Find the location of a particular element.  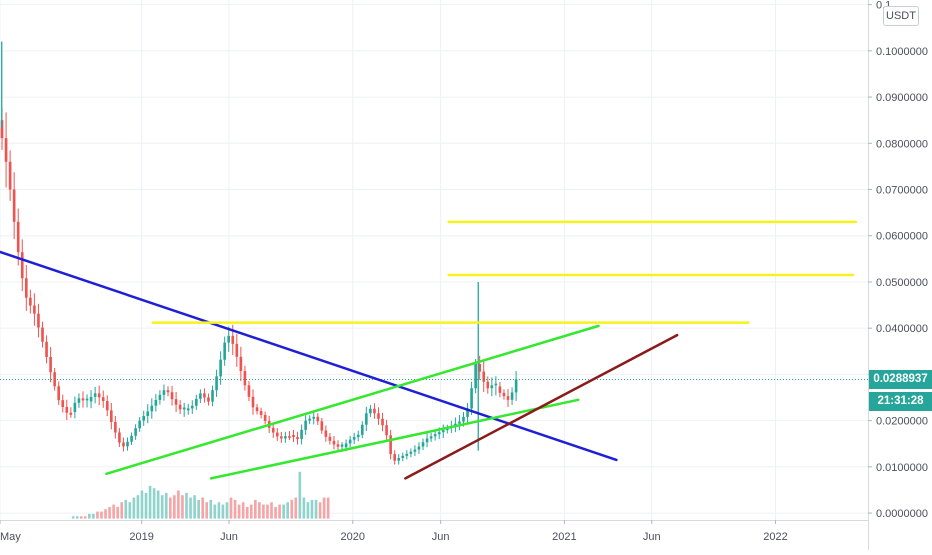

y-tick-label: 0.1 is located at coordinates (883, 6).